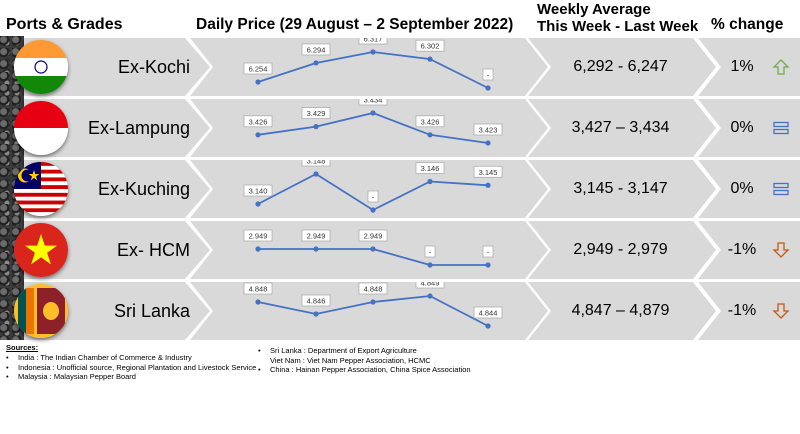  I want to click on data-label: 3.434, so click(373, 102).